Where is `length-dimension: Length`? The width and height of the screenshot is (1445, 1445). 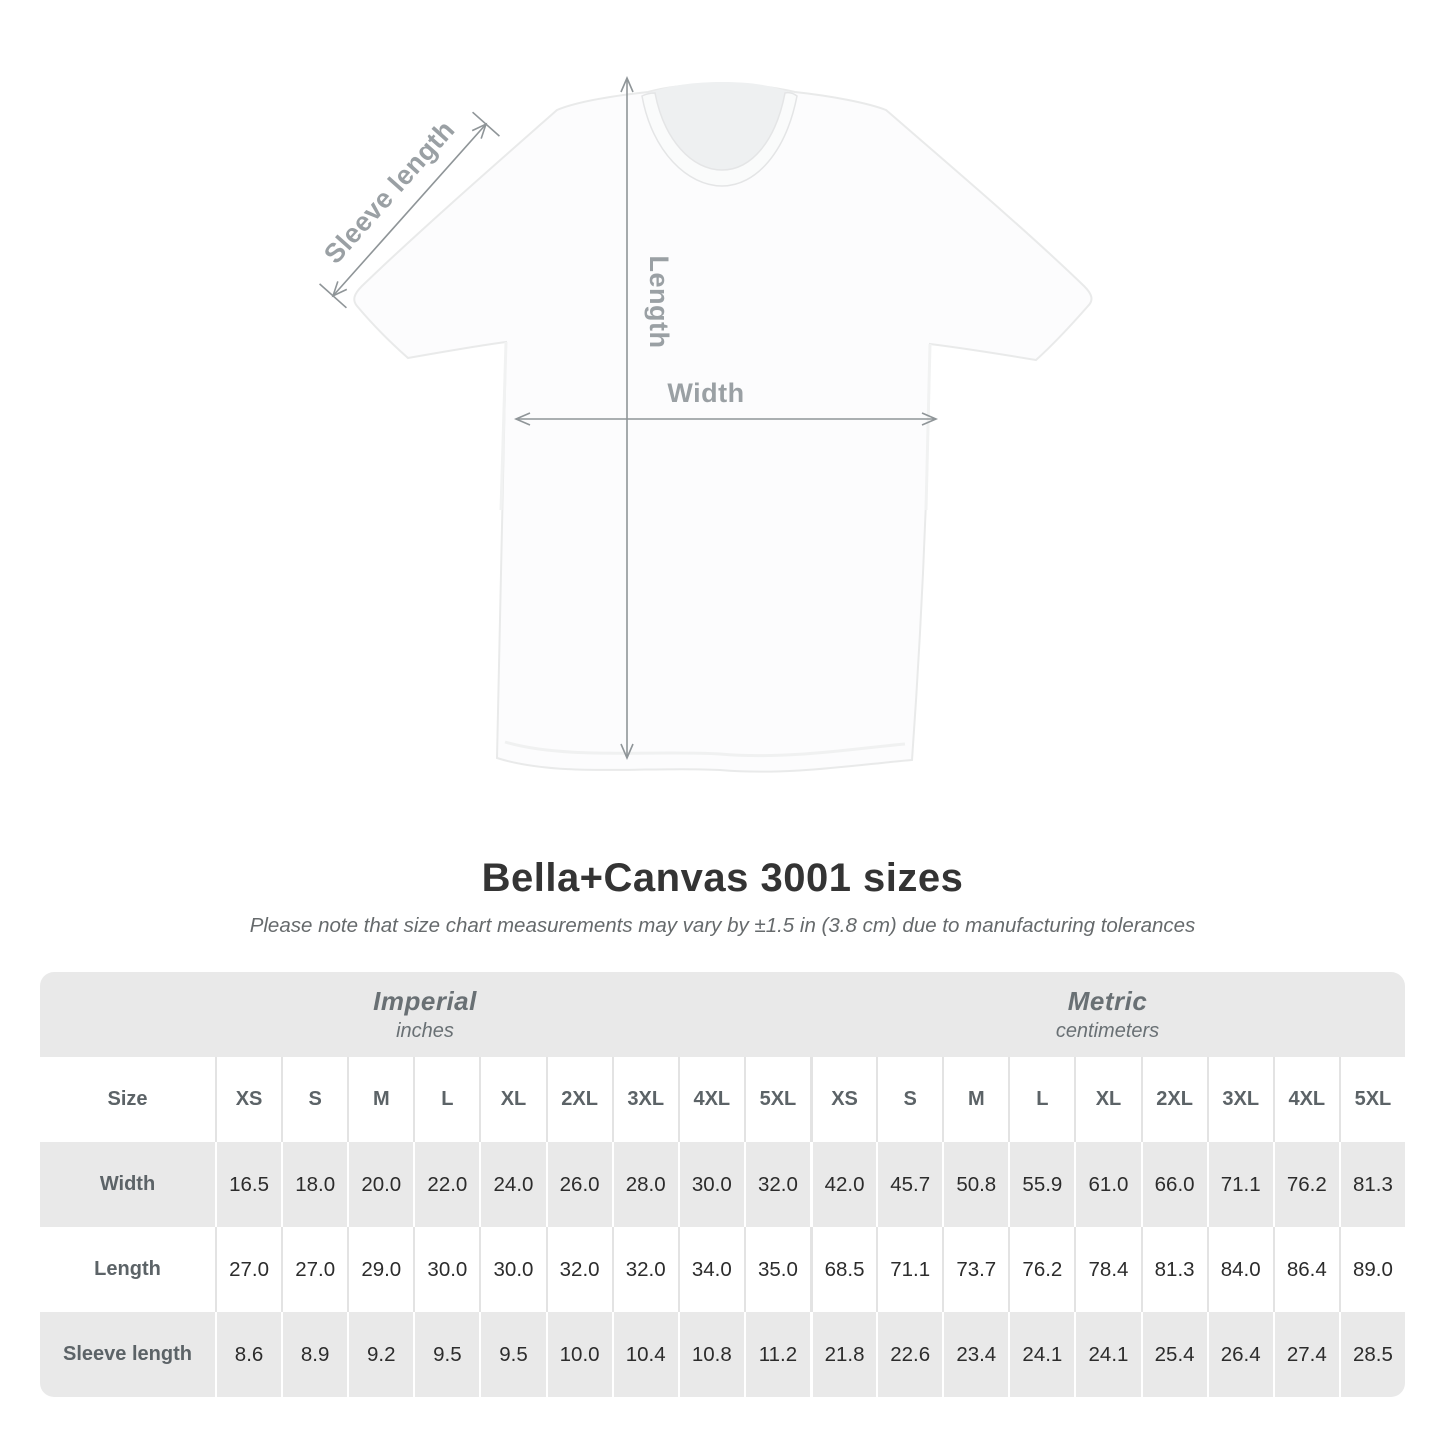
length-dimension: Length is located at coordinates (647, 418).